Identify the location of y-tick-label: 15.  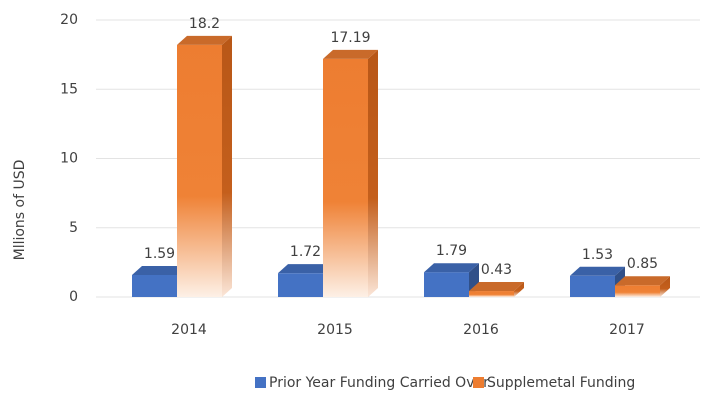
(69, 89).